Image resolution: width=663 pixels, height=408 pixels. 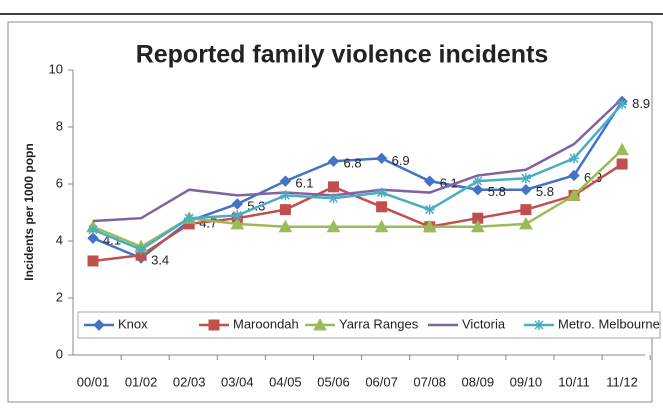 I want to click on legend-label: Yarra Ranges, so click(x=379, y=323).